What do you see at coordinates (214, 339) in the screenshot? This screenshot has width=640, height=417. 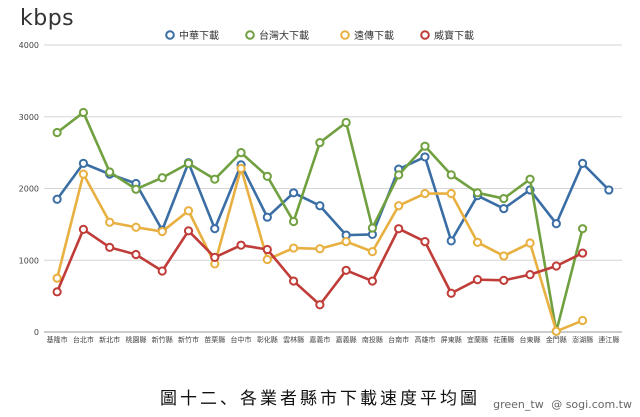 I see `x-tick-label: 苗栗縣` at bounding box center [214, 339].